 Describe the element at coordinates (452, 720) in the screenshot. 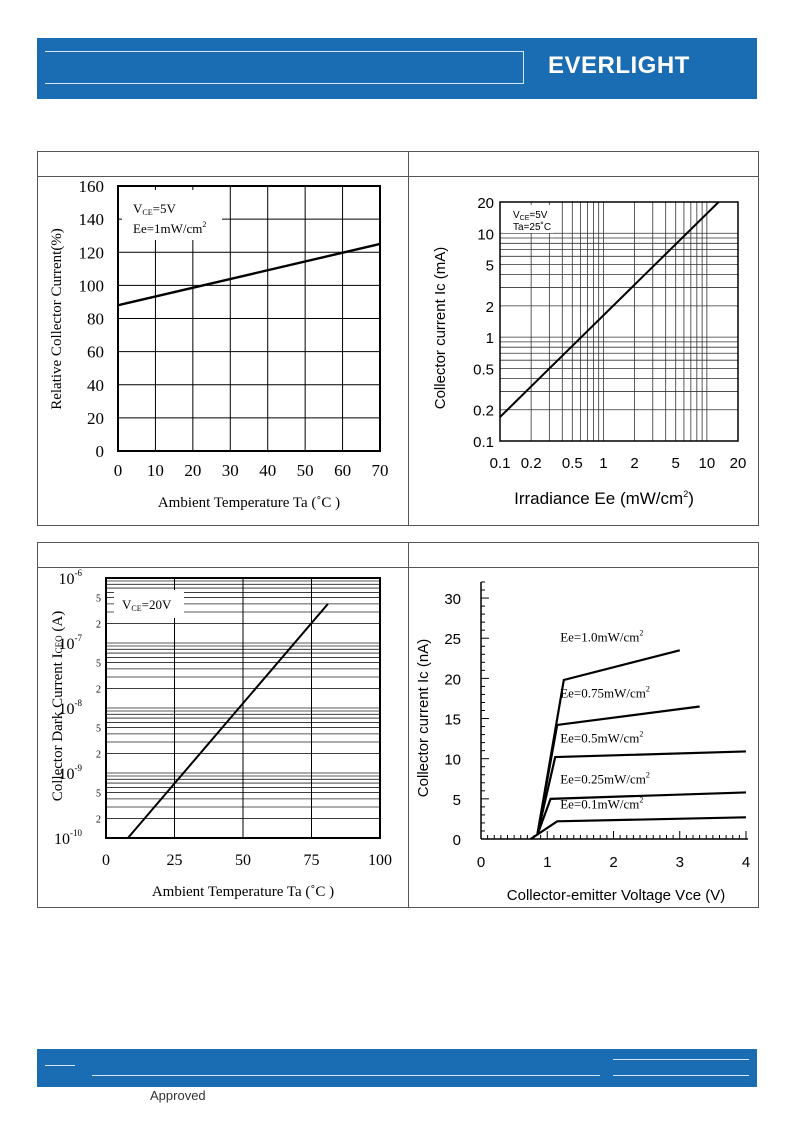

I see `c4-y-tick-label: 15` at that location.